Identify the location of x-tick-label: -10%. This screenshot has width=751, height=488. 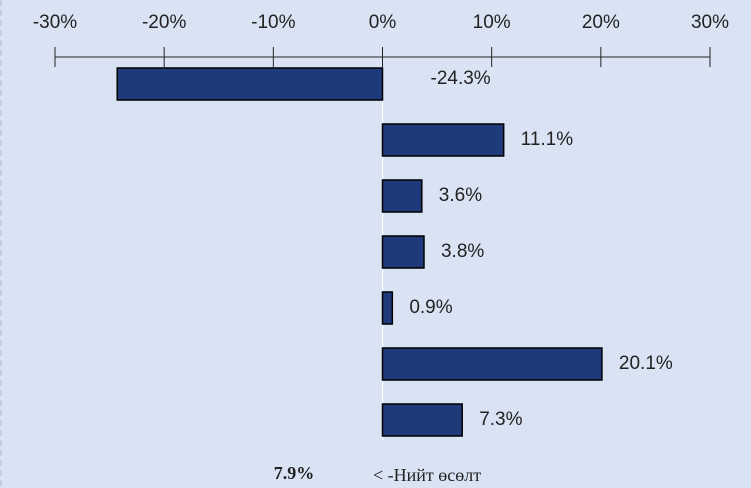
(273, 22).